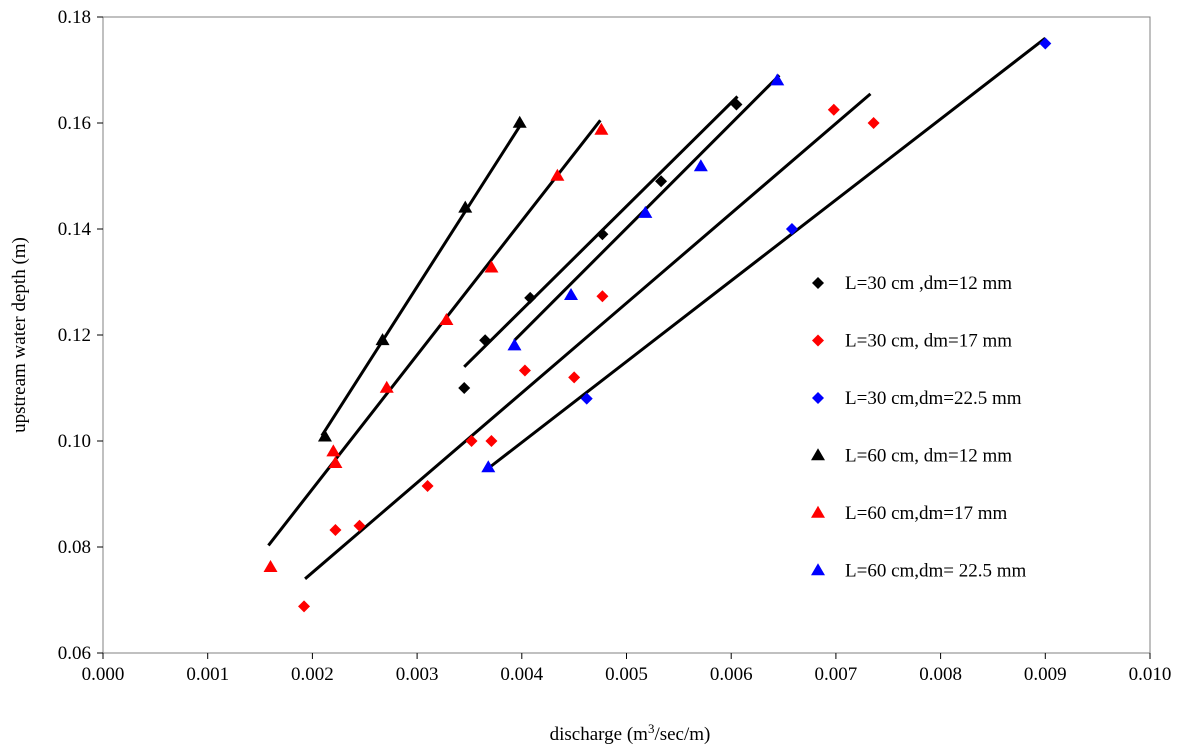 Image resolution: width=1180 pixels, height=747 pixels. Describe the element at coordinates (928, 456) in the screenshot. I see `legend-label: L=60 cm, dm=12 mm` at that location.